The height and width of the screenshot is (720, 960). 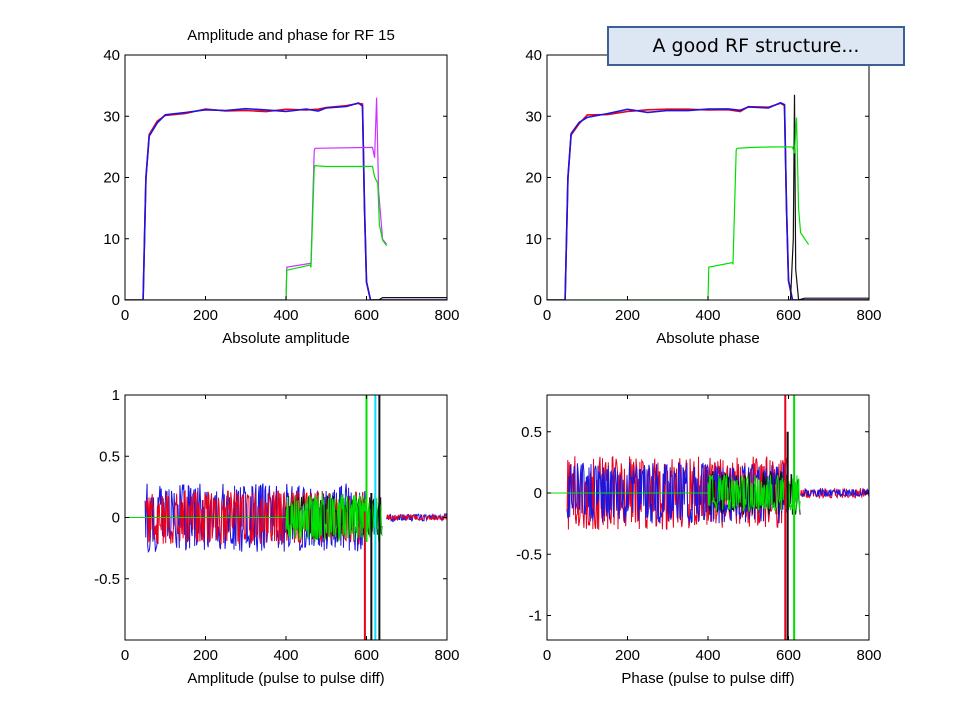 What do you see at coordinates (535, 616) in the screenshot?
I see `y-tick-label: -1` at bounding box center [535, 616].